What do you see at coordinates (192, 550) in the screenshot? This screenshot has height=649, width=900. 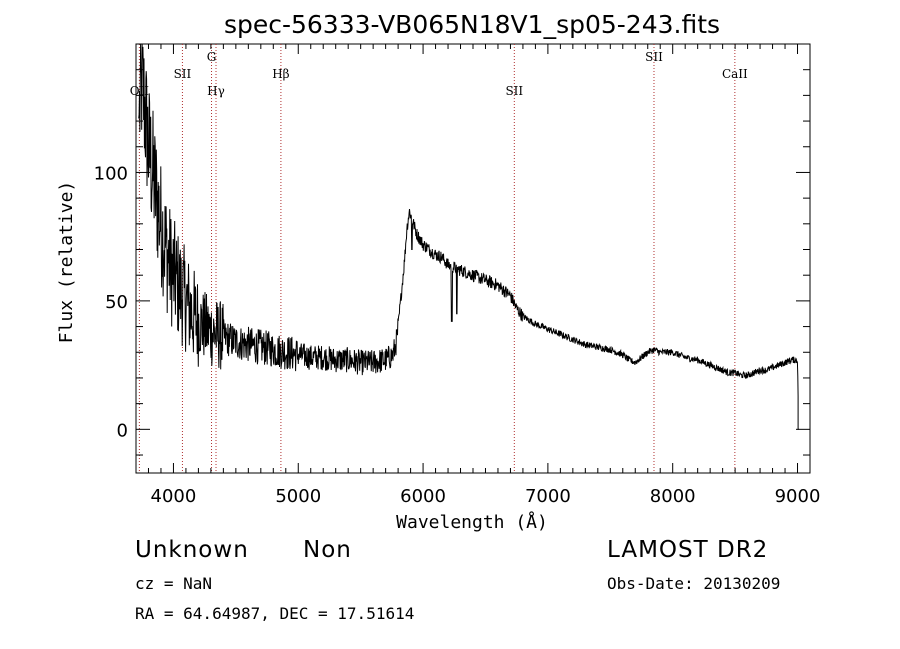 I see `object-class: Unknown` at bounding box center [192, 550].